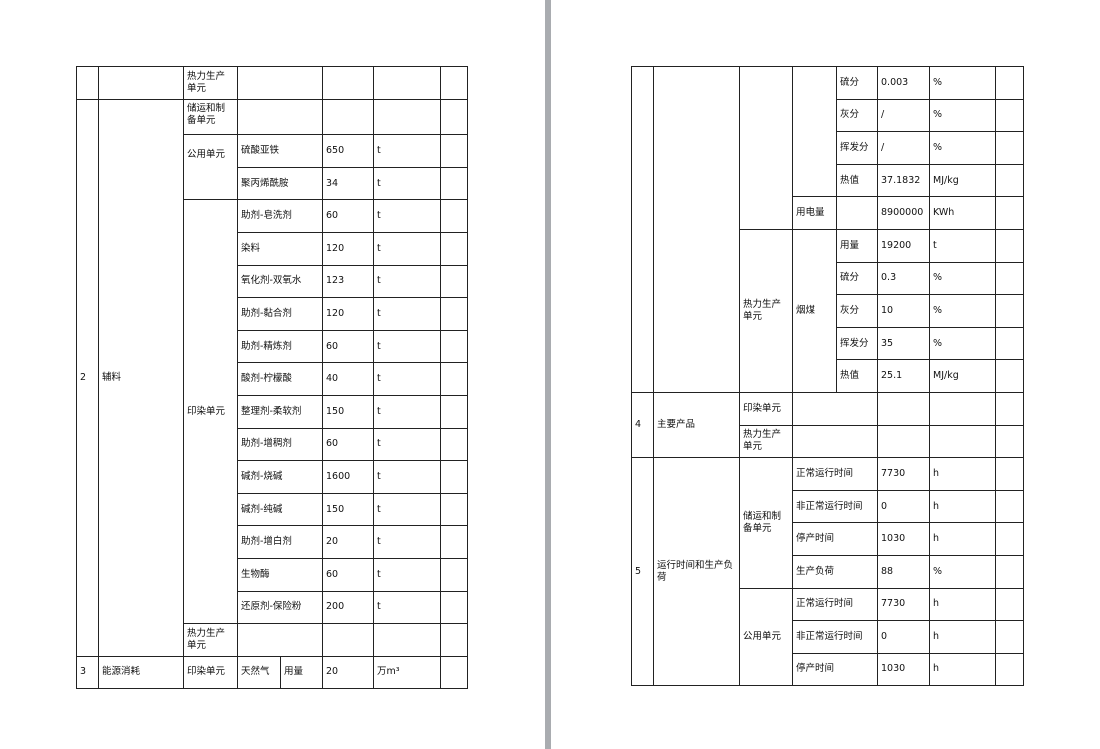 The image size is (1100, 749). Describe the element at coordinates (348, 672) in the screenshot. I see `item-value: 20` at that location.